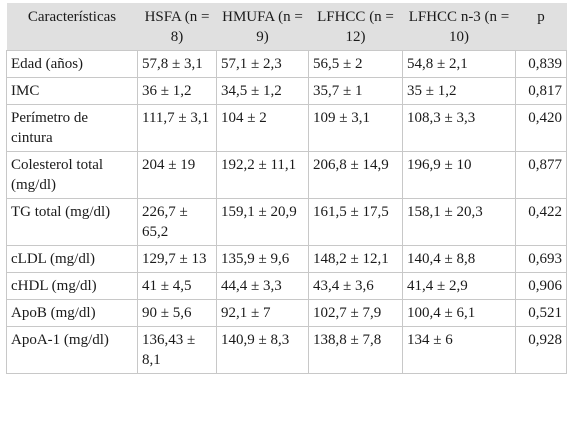  What do you see at coordinates (355, 286) in the screenshot?
I see `cell-lfhcc: 43,4 ± 3,6` at bounding box center [355, 286].